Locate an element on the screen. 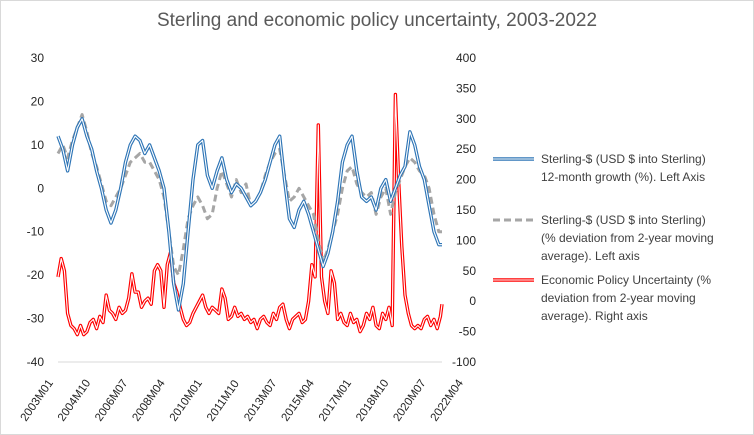  right-axis-tick-label: 200 is located at coordinates (466, 180).